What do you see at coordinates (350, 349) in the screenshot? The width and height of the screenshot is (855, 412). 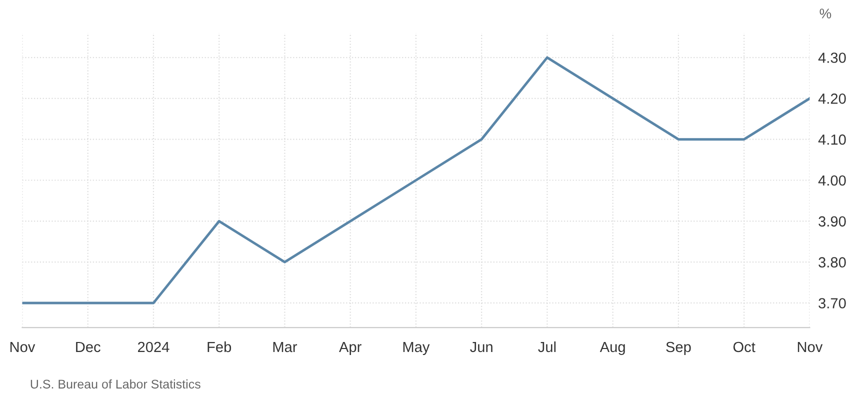 I see `x-tick-label: Apr` at bounding box center [350, 349].